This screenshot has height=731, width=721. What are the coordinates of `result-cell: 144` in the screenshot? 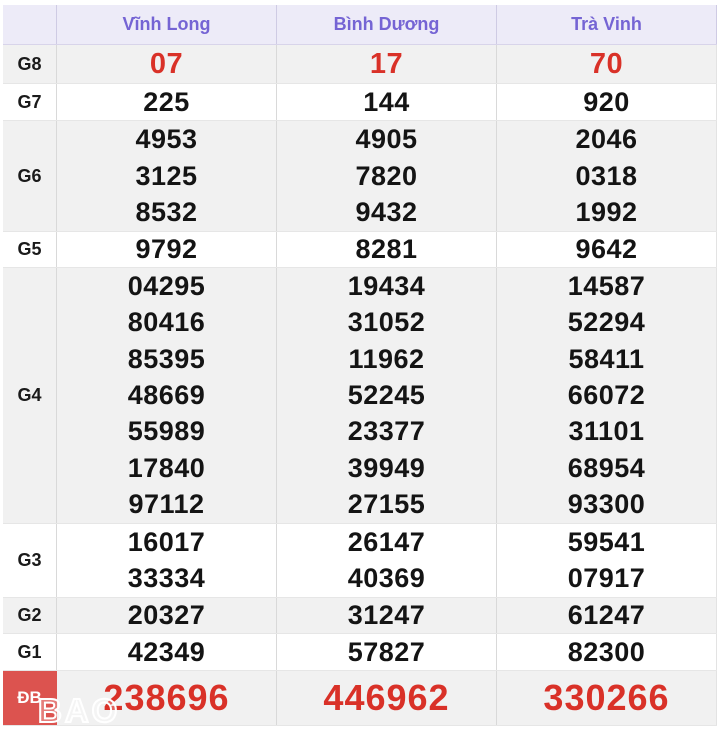 It's located at (387, 102).